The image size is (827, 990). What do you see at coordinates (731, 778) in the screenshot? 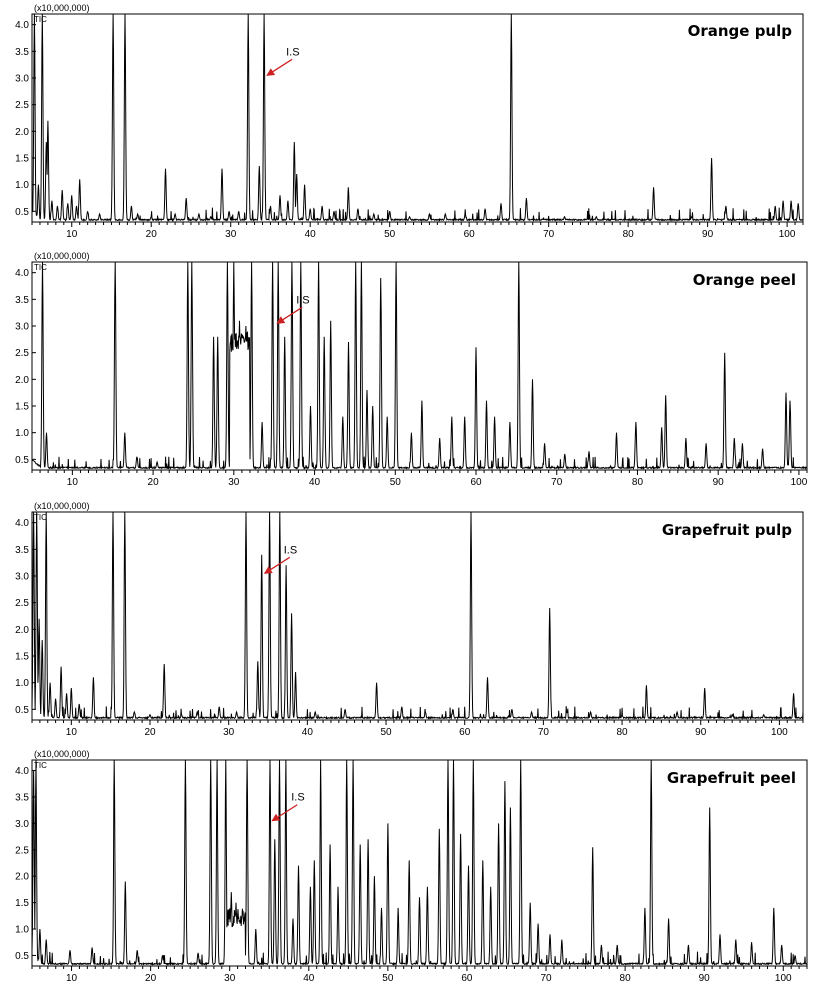
I see `panel-title: Grapefruit peel` at bounding box center [731, 778].